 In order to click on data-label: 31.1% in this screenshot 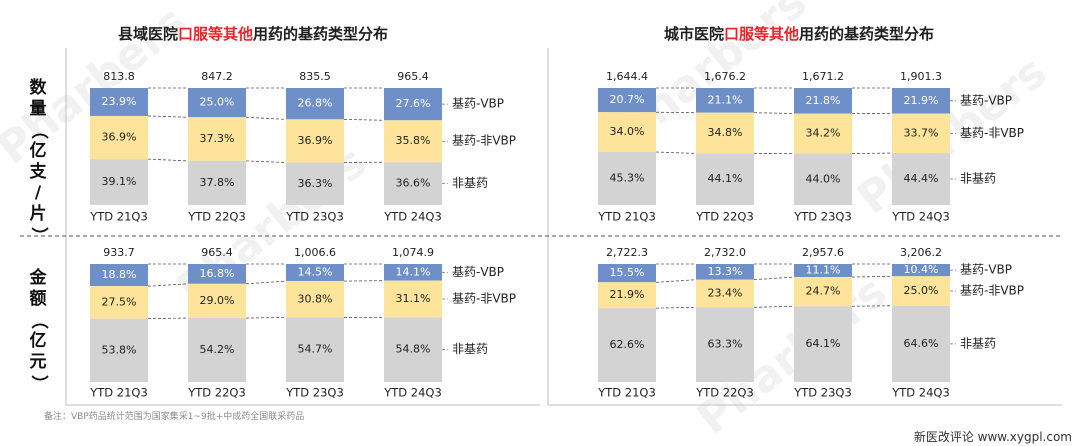, I will do `click(413, 298)`.